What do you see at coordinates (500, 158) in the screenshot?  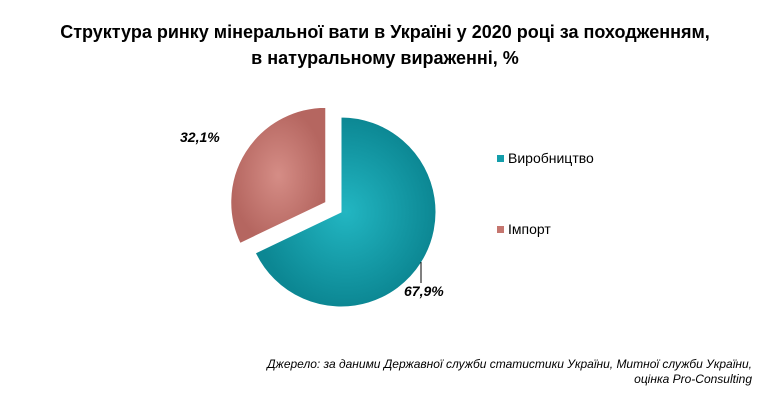 I see `legend-swatch-vyrobnytstvo` at bounding box center [500, 158].